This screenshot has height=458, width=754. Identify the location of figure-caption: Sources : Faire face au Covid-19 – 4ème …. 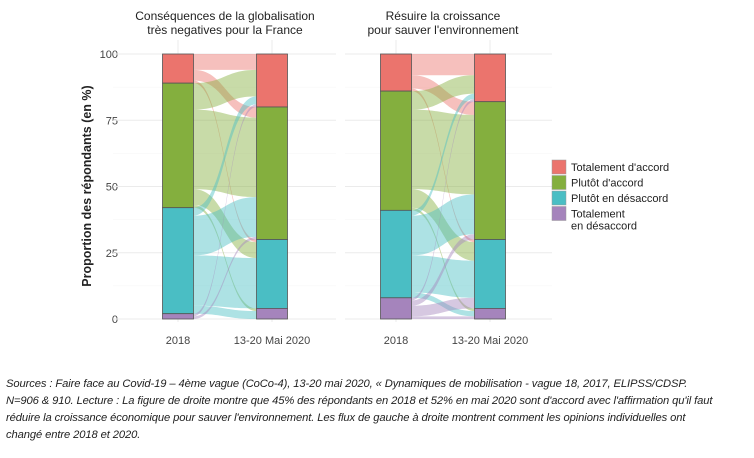
(377, 410).